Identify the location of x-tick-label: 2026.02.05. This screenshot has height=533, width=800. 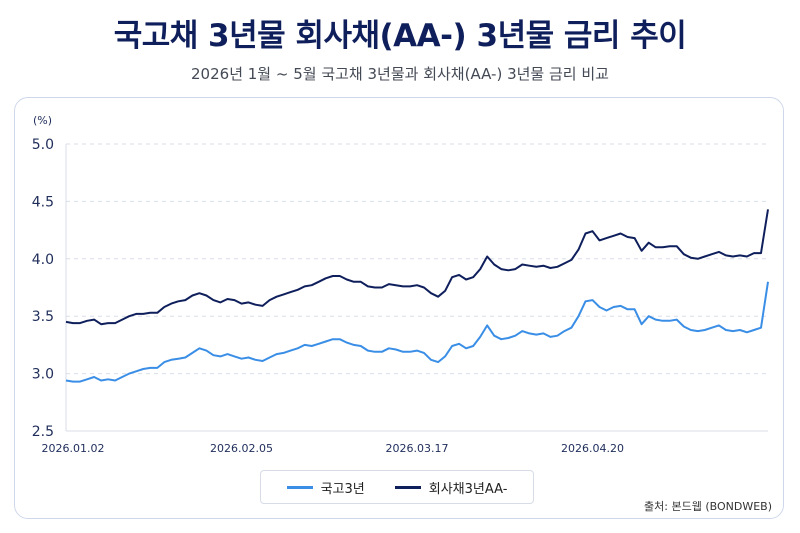
(241, 448).